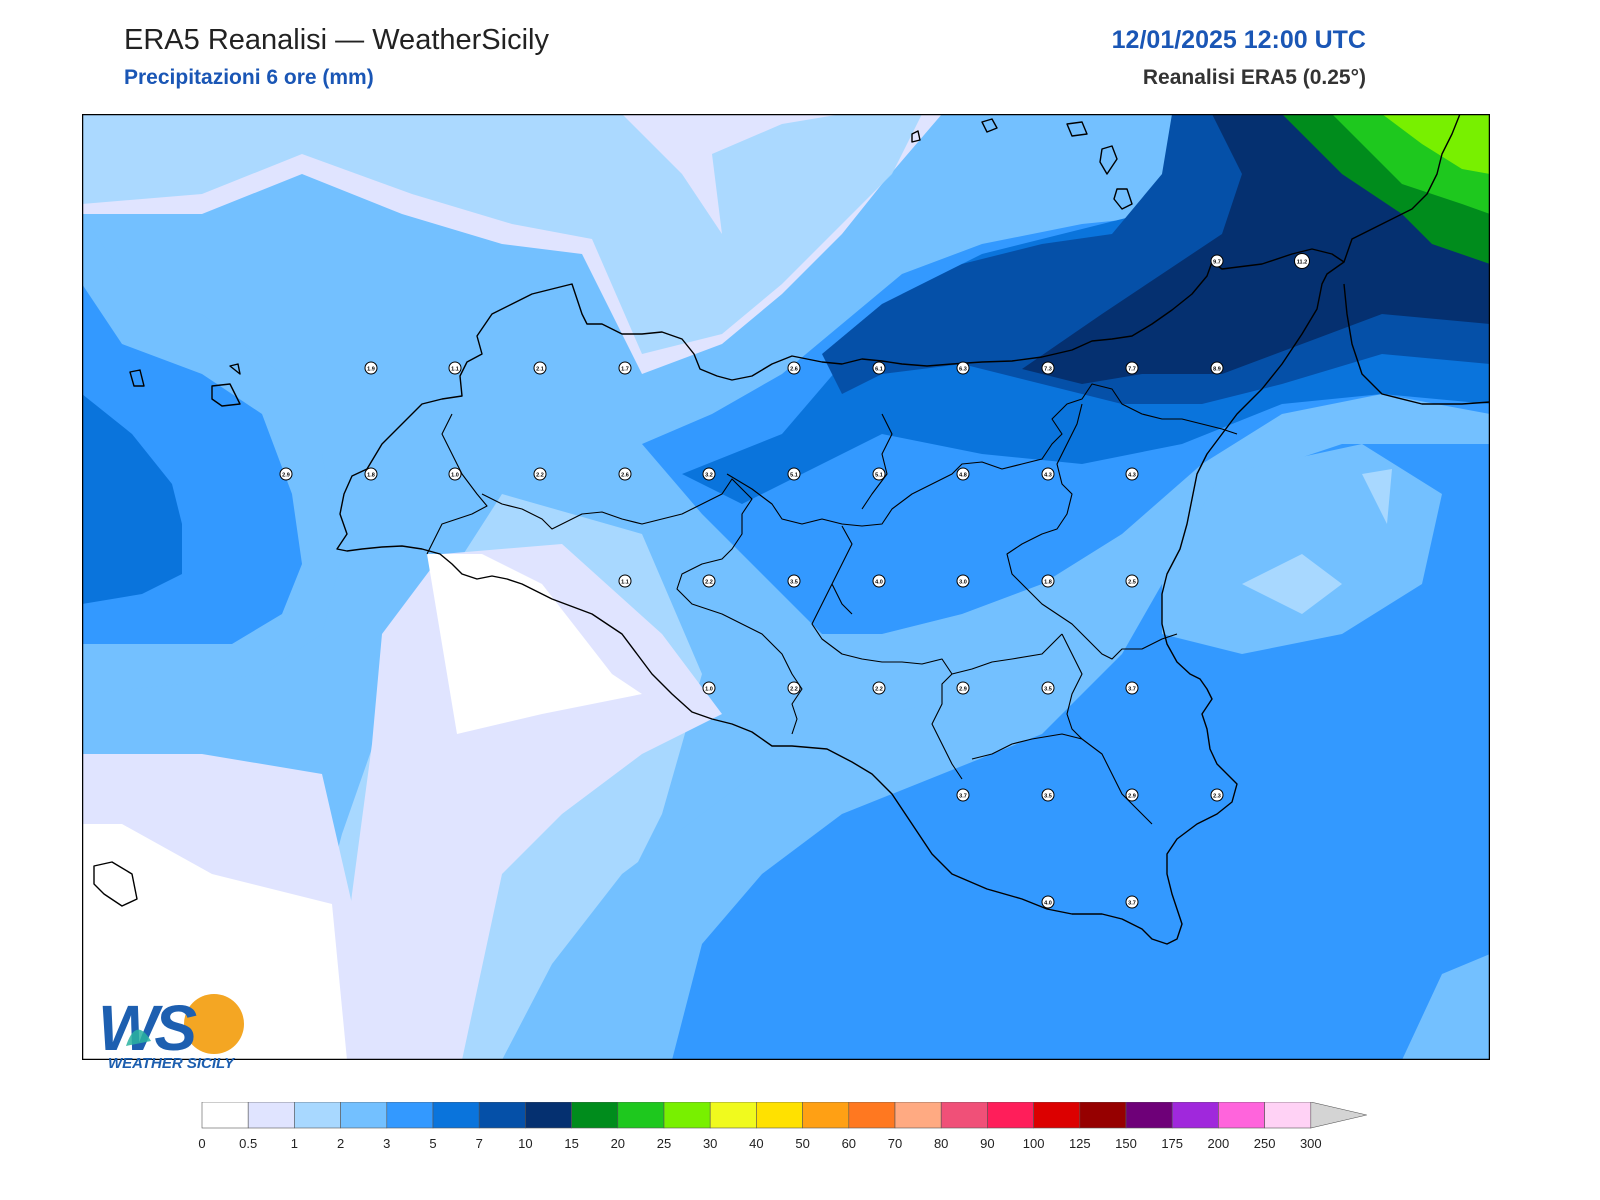  I want to click on legend-tick-label: 1, so click(294, 1143).